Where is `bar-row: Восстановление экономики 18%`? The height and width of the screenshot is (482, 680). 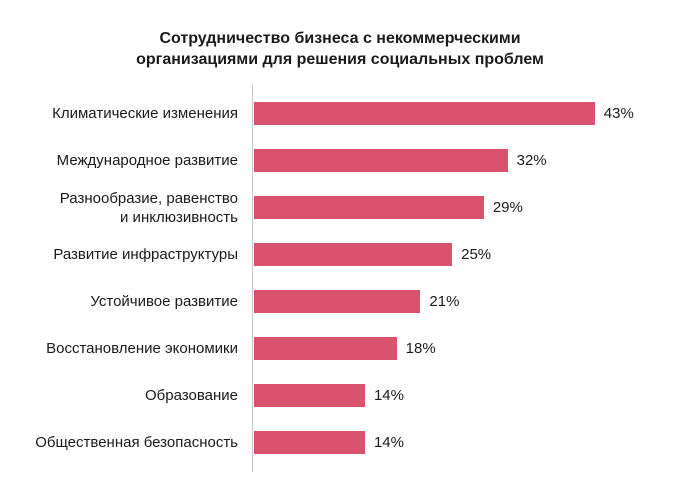 bar-row: Восстановление экономики 18% is located at coordinates (340, 348).